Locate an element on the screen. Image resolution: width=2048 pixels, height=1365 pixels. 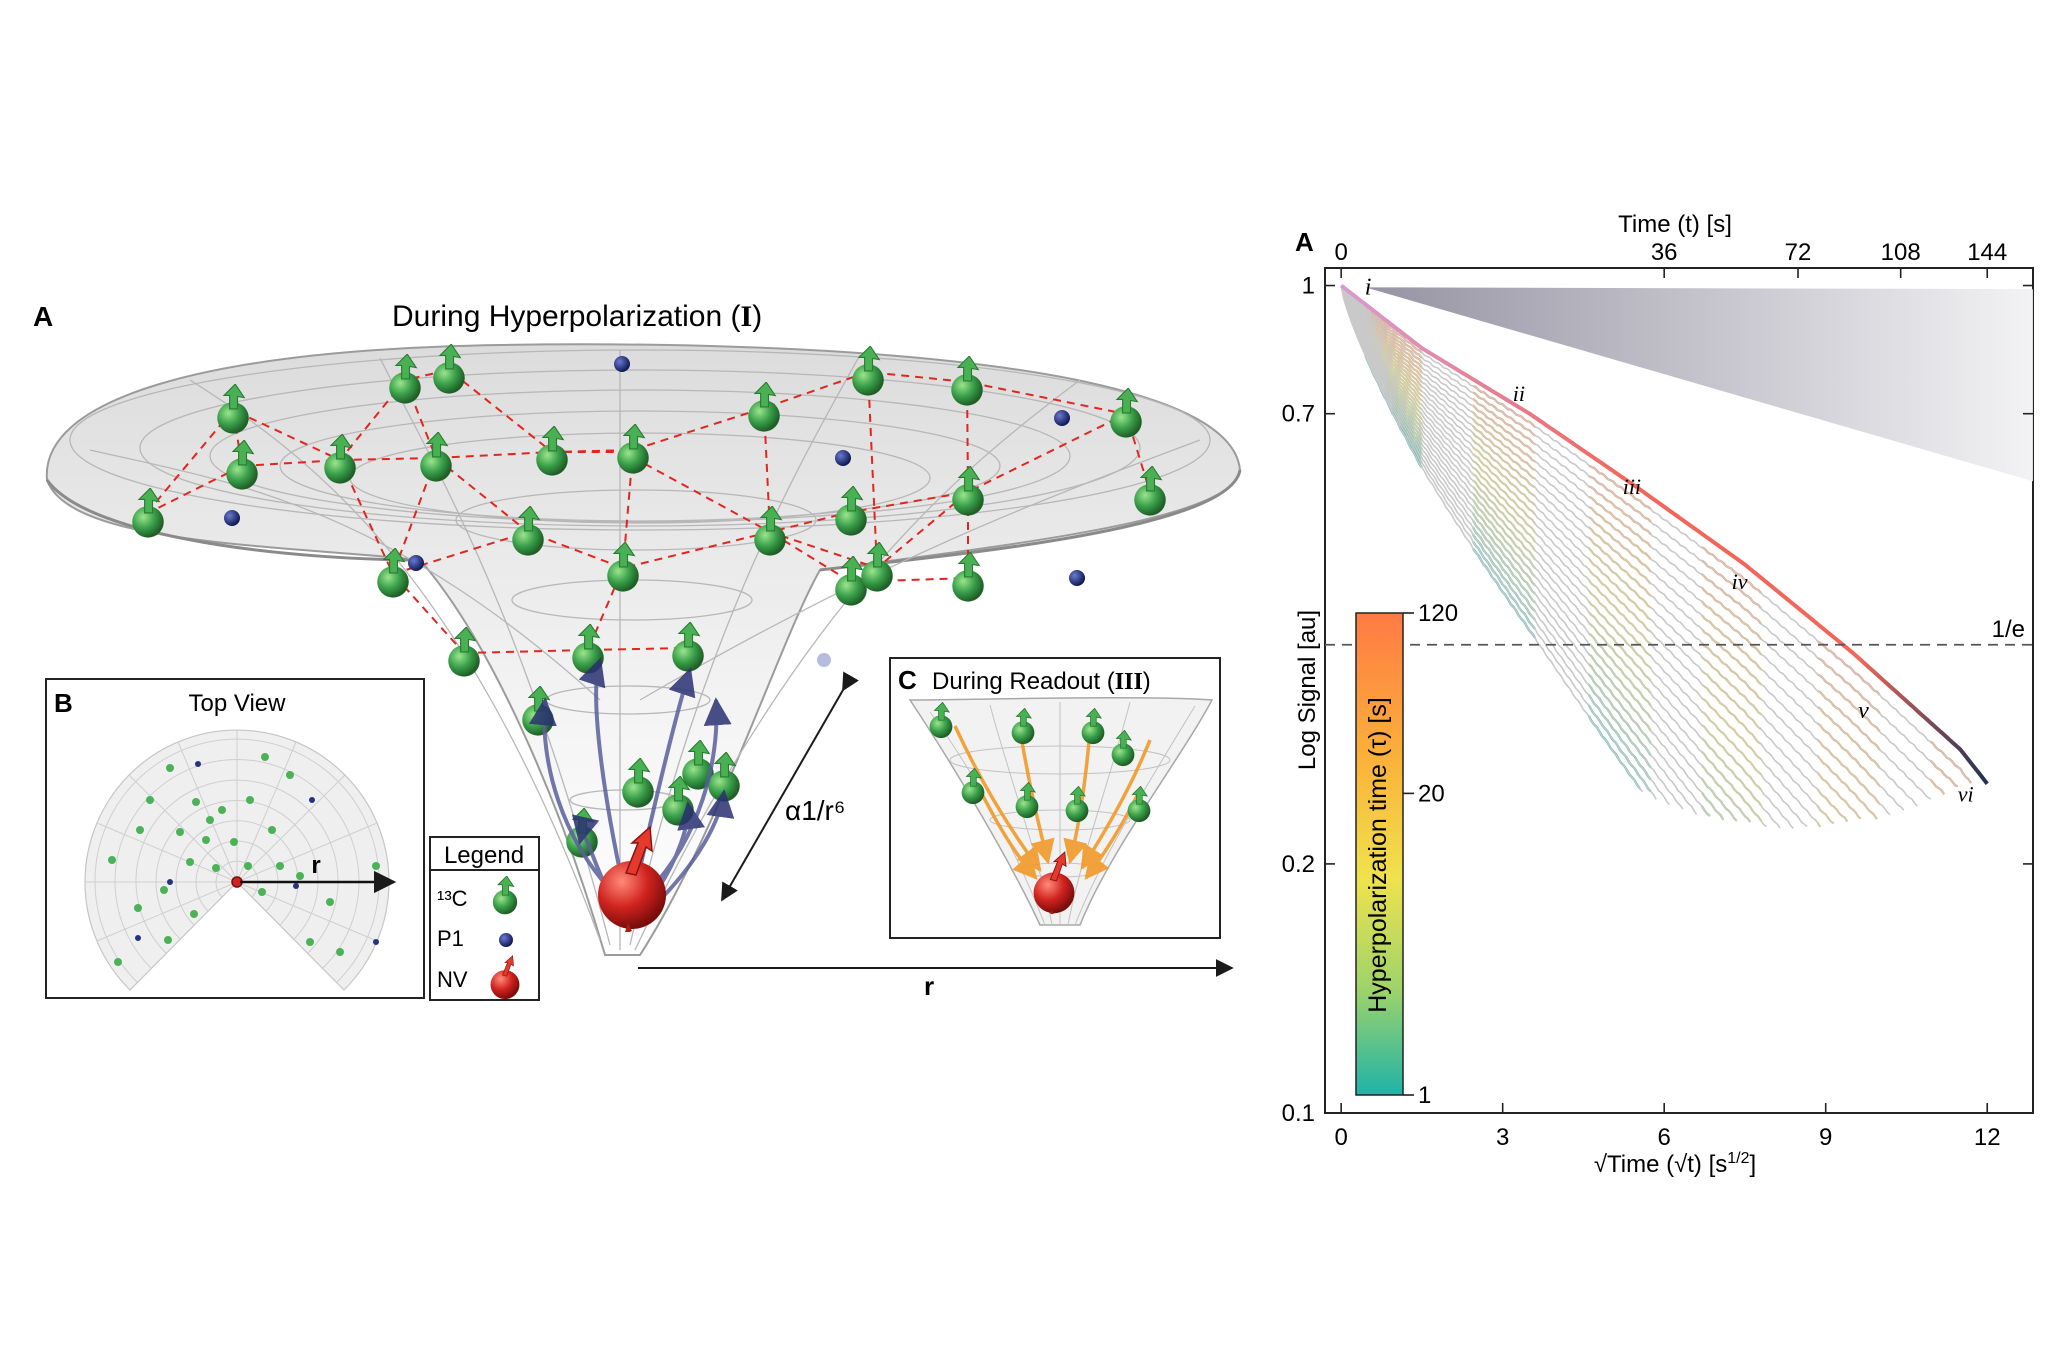
x-tick-label: 3 is located at coordinates (1502, 1137).